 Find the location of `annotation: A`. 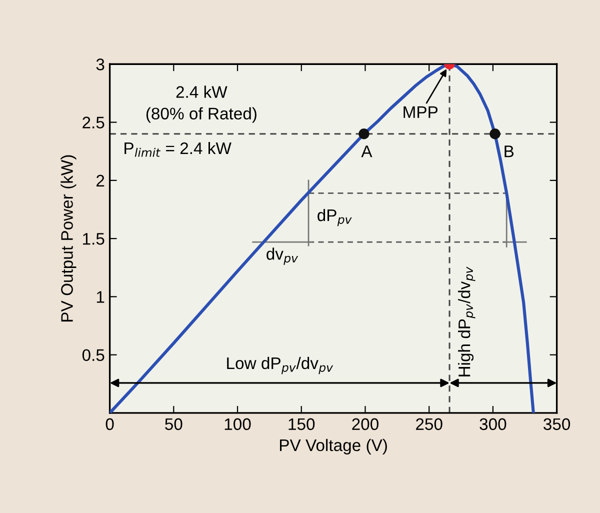

annotation: A is located at coordinates (366, 152).